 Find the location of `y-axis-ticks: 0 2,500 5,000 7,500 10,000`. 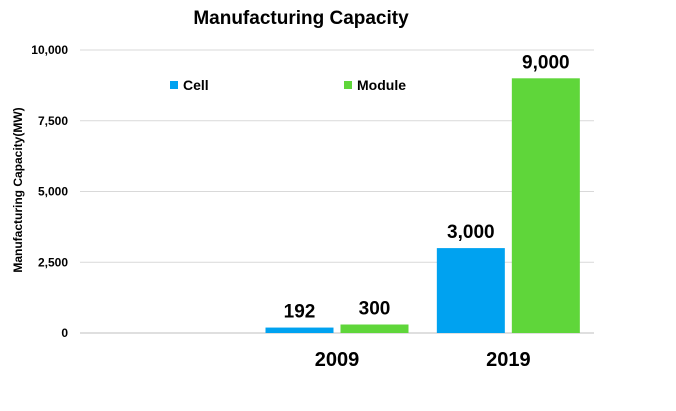

y-axis-ticks: 0 2,500 5,000 7,500 10,000 is located at coordinates (49, 191).